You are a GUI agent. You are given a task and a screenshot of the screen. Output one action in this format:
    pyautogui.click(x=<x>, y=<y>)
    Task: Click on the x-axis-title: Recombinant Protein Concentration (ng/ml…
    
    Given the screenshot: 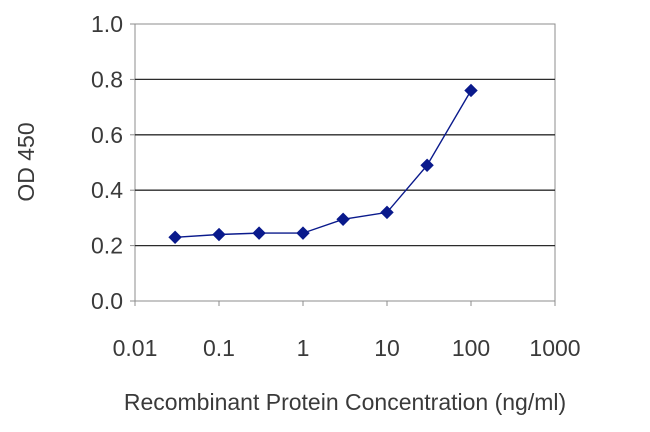 What is the action you would take?
    pyautogui.click(x=345, y=402)
    